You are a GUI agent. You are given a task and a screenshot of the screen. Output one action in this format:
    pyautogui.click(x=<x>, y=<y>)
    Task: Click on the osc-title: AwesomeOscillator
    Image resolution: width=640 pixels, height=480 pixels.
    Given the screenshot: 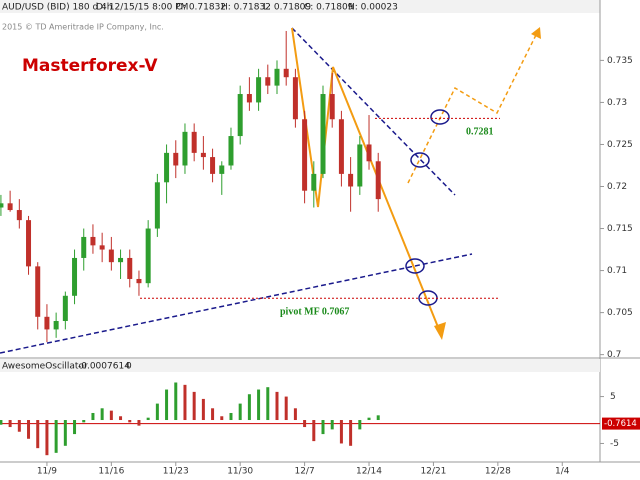 What is the action you would take?
    pyautogui.click(x=45, y=367)
    